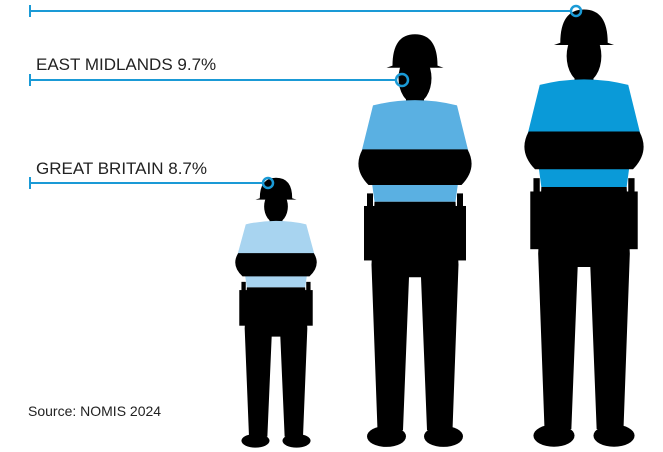 This screenshot has width=663, height=452. I want to click on source-note: Source: NOMIS 2024, so click(94, 411).